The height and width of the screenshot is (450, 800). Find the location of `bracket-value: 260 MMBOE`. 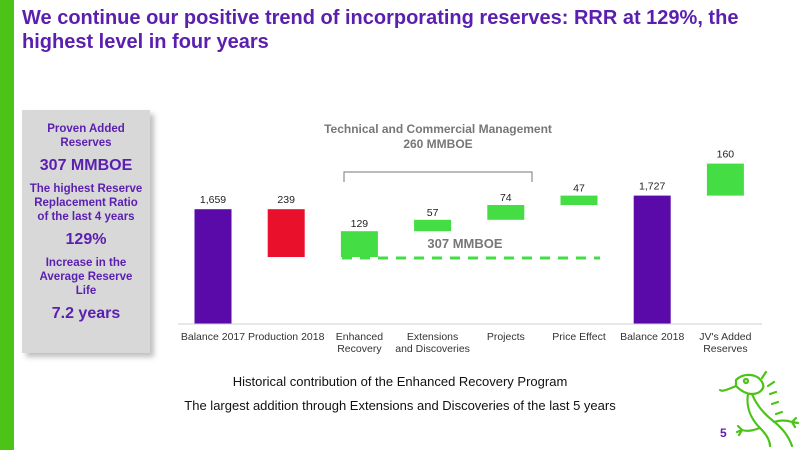

bracket-value: 260 MMBOE is located at coordinates (437, 144).